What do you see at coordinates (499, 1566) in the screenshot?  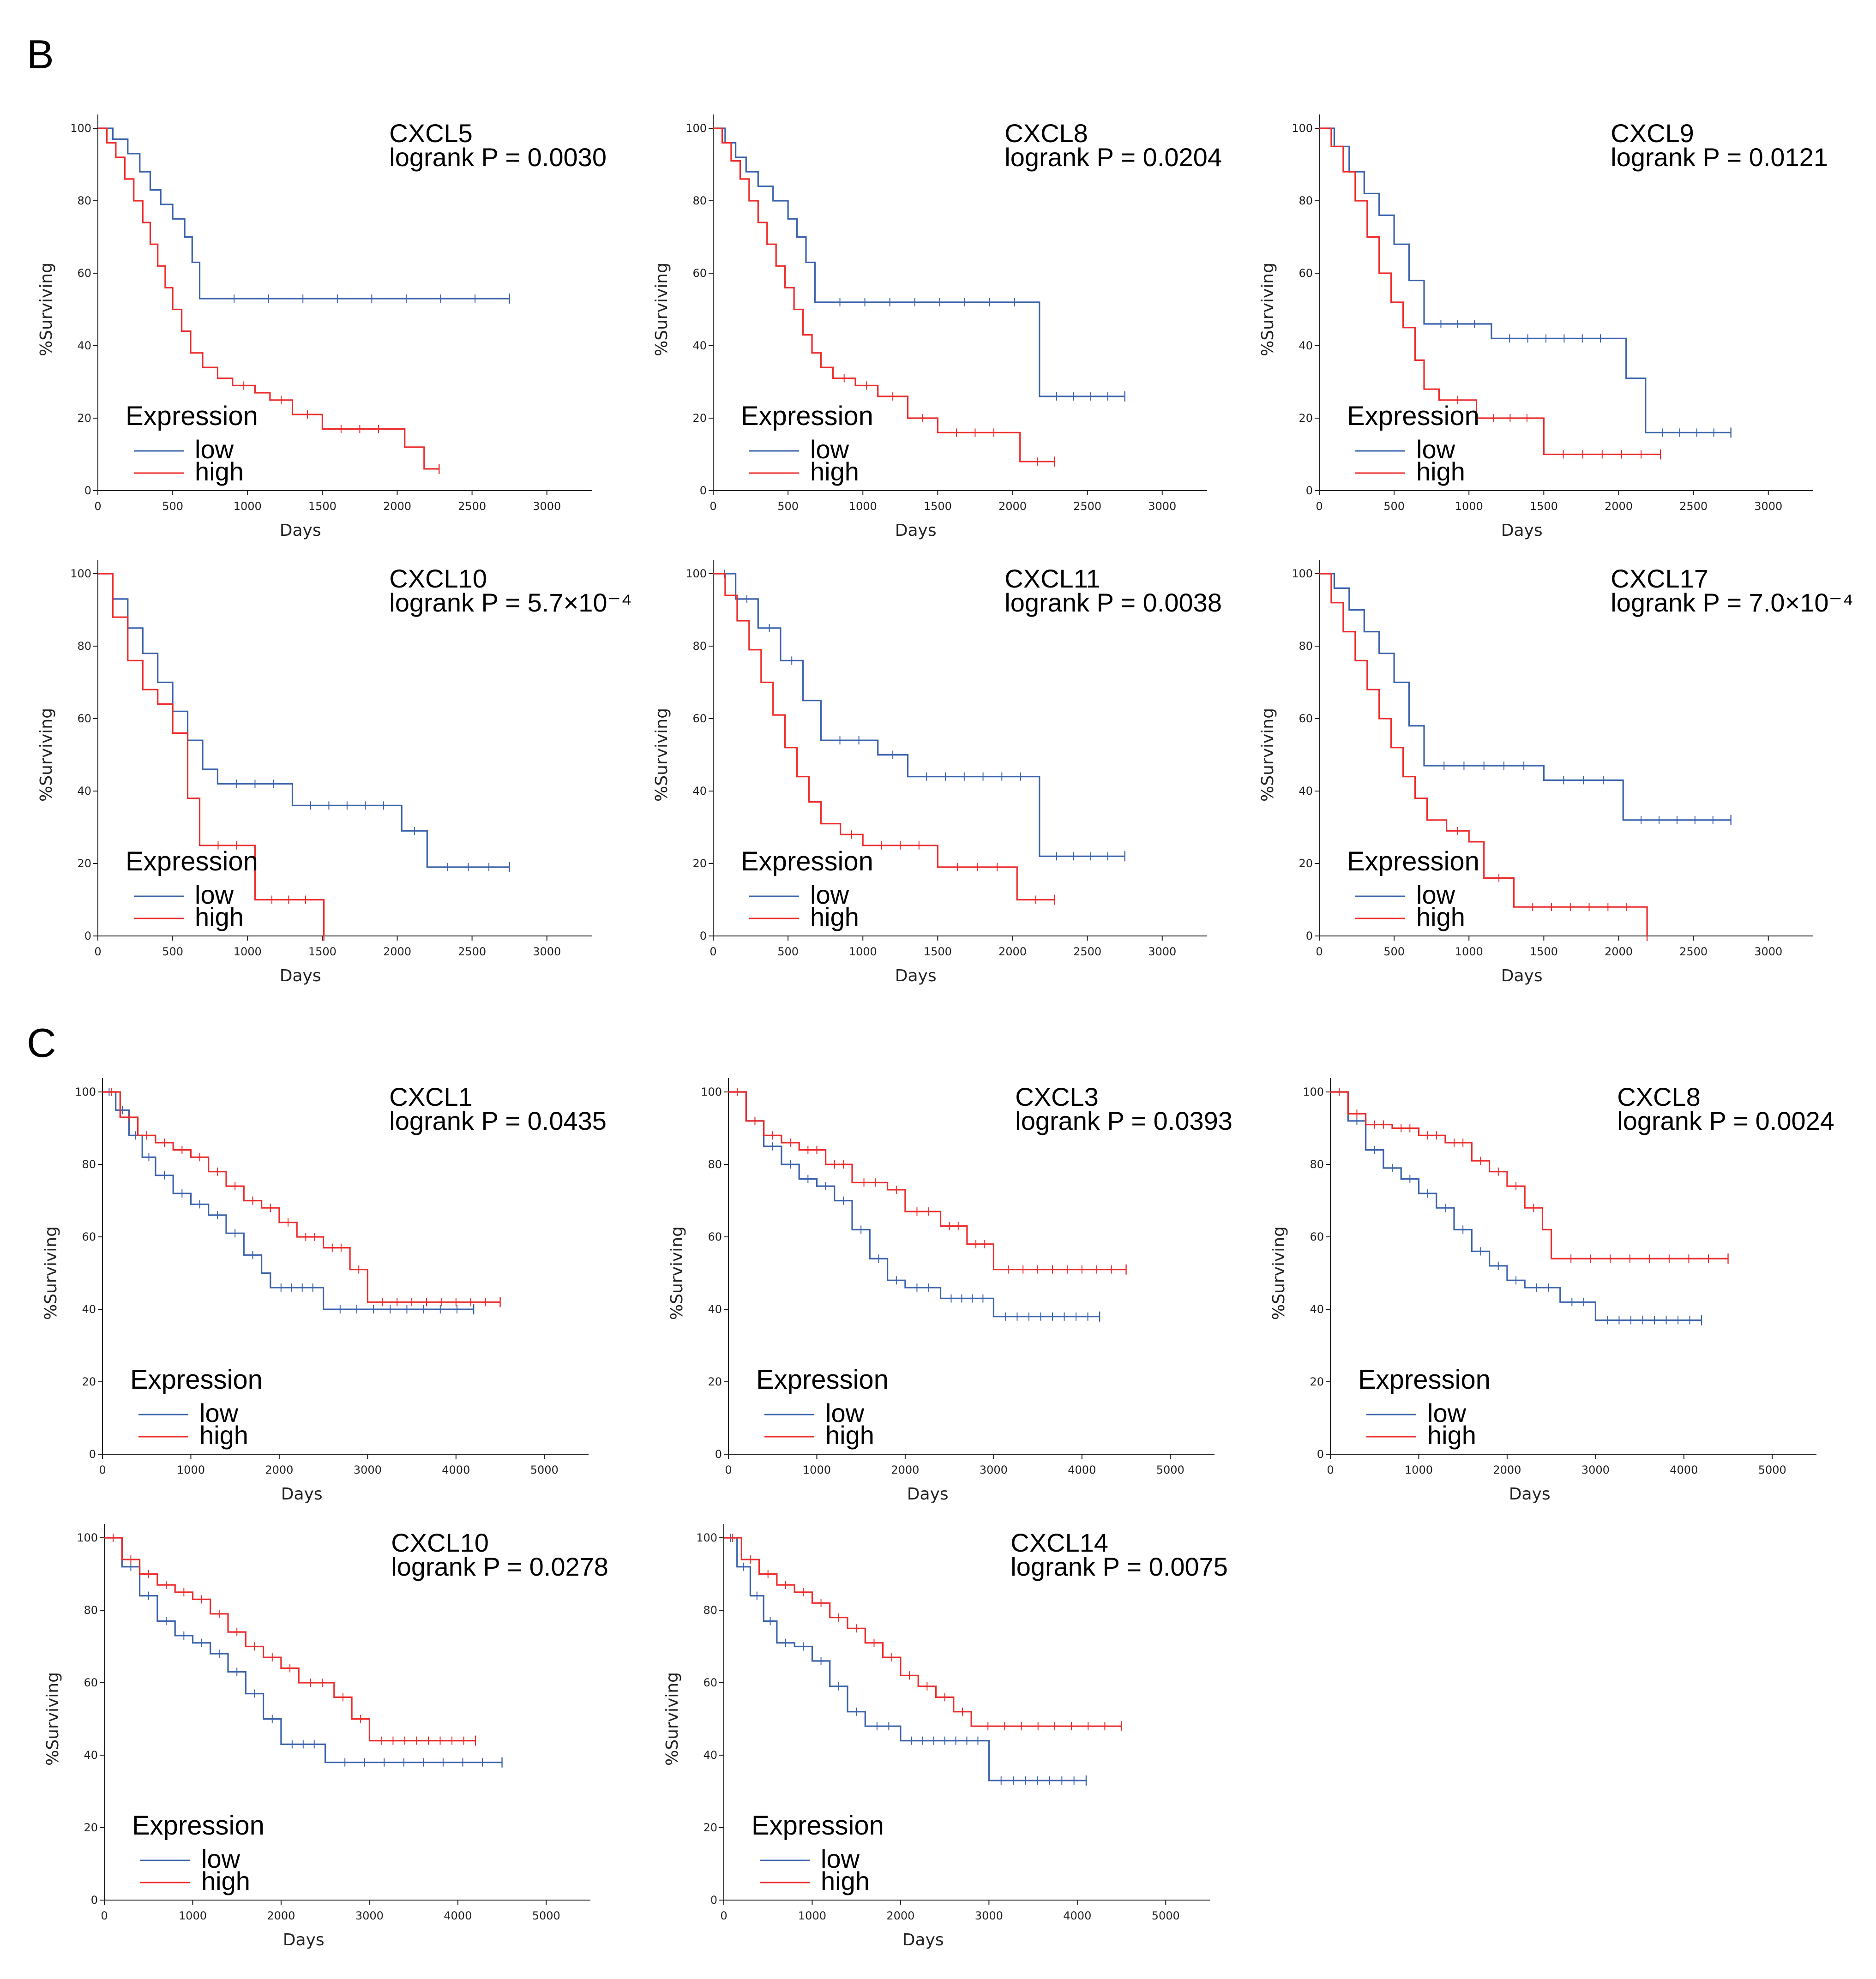 I see `logrank-pvalue: logrank P = 0.0278` at bounding box center [499, 1566].